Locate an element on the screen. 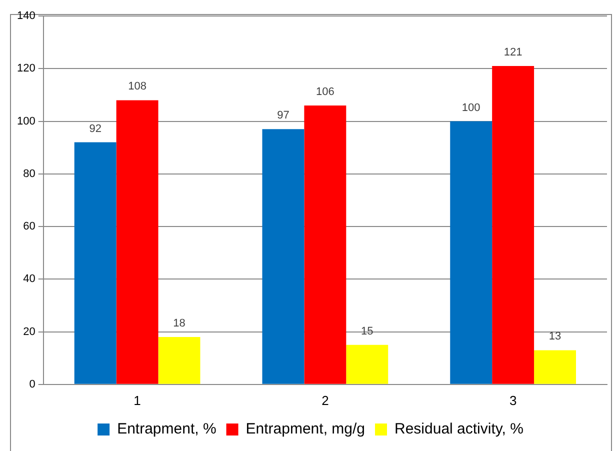 The image size is (615, 451). x-tick-label: 3 is located at coordinates (513, 400).